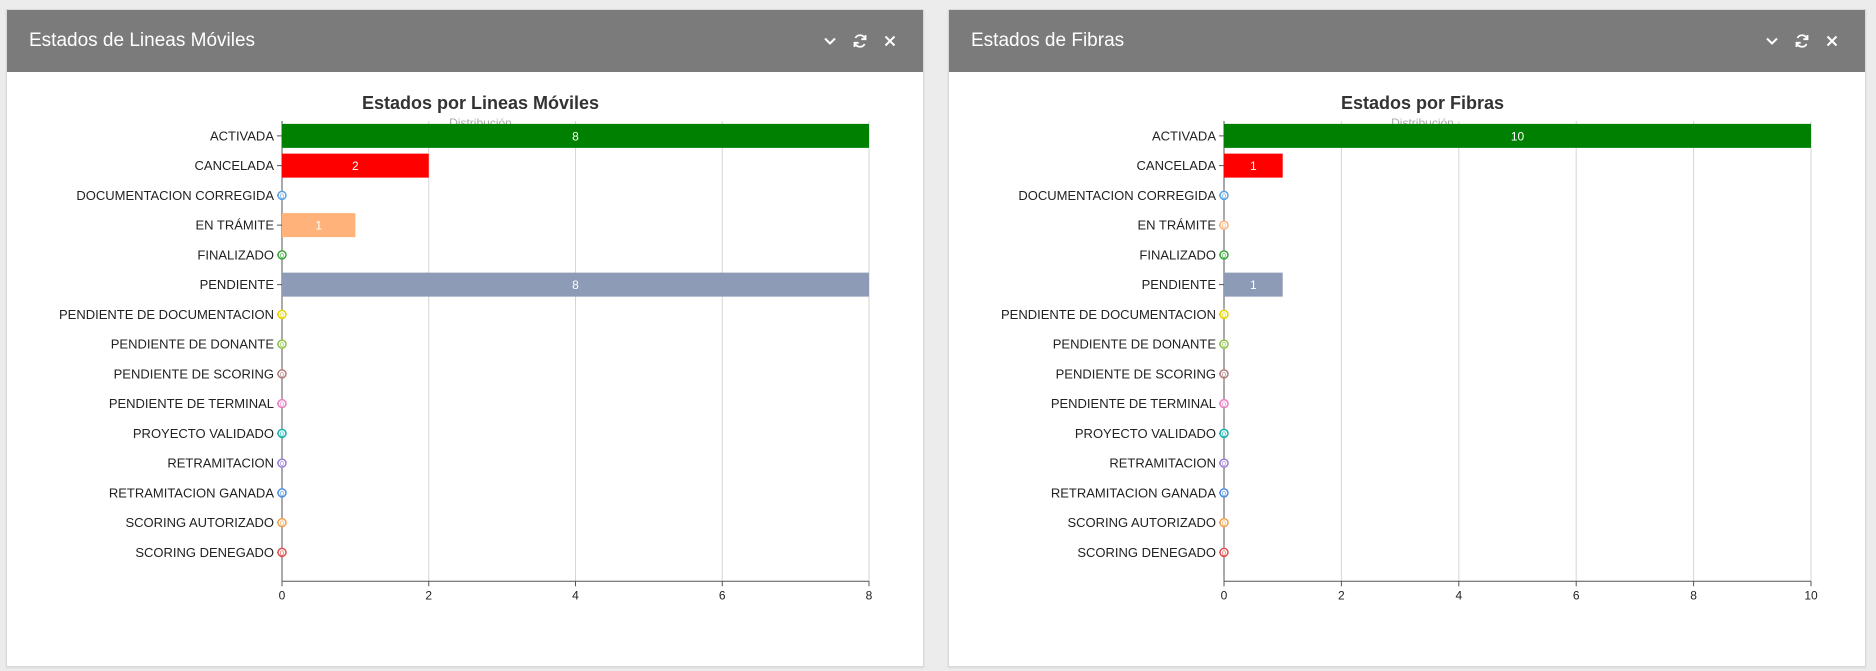 This screenshot has height=671, width=1876. What do you see at coordinates (1048, 40) in the screenshot?
I see `panel-title: Estados de Fibras` at bounding box center [1048, 40].